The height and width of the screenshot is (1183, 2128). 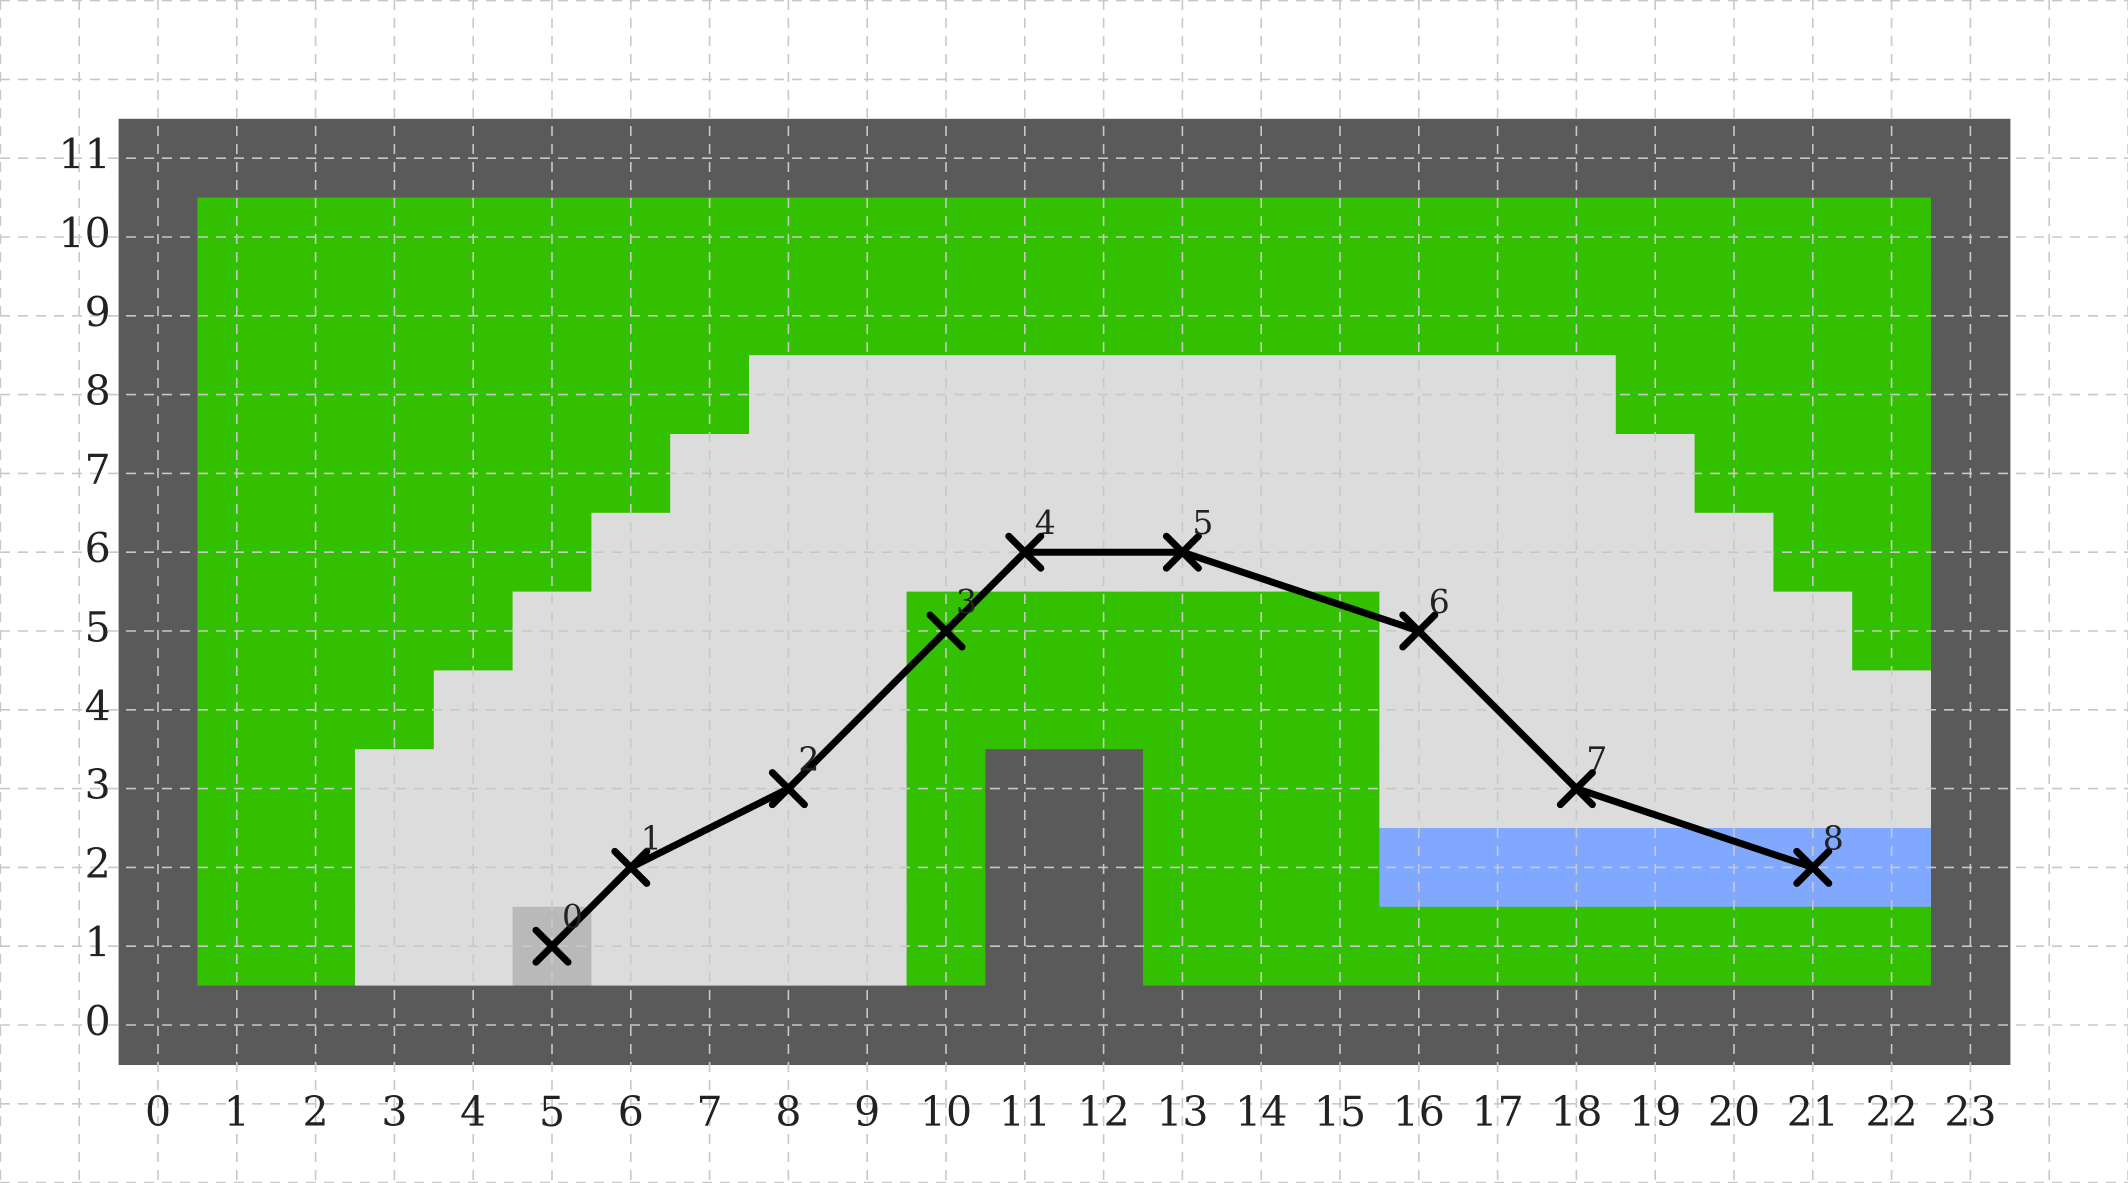 What do you see at coordinates (1813, 1112) in the screenshot?
I see `x-tick-label: 21` at bounding box center [1813, 1112].